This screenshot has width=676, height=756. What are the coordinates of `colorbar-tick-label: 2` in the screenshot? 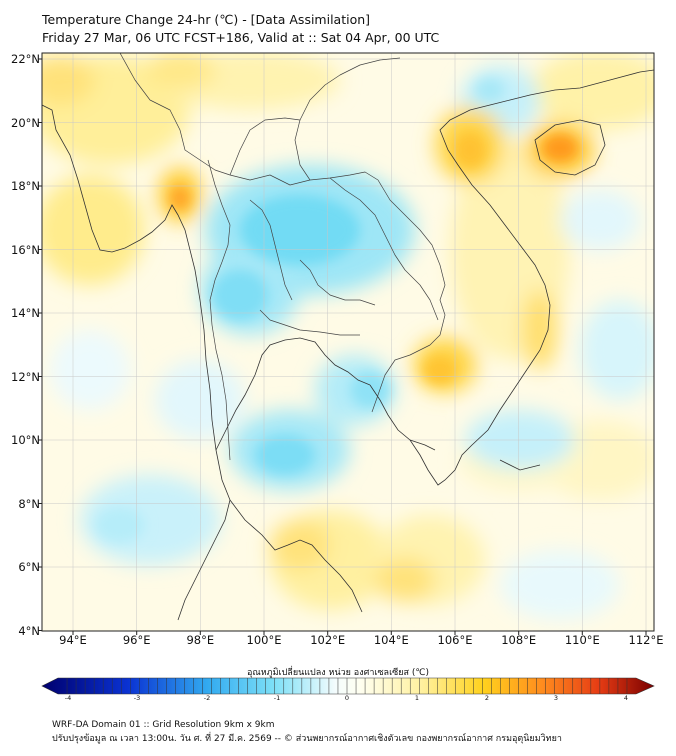 It's located at (487, 698).